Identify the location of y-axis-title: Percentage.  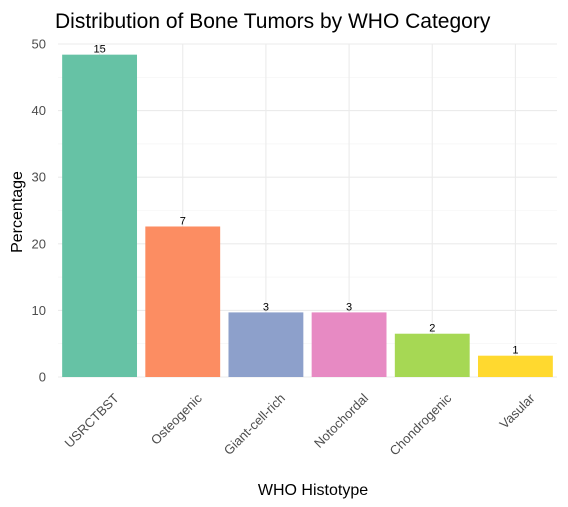
(17, 212).